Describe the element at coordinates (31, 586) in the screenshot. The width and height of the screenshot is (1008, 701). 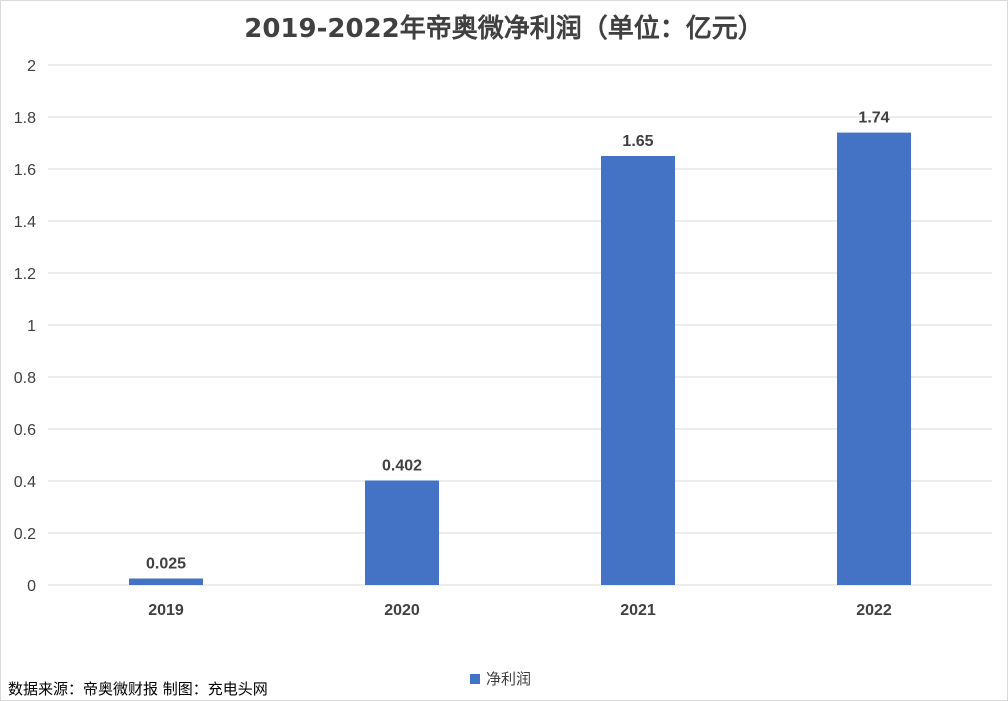
I see `y-tick-label: 0` at that location.